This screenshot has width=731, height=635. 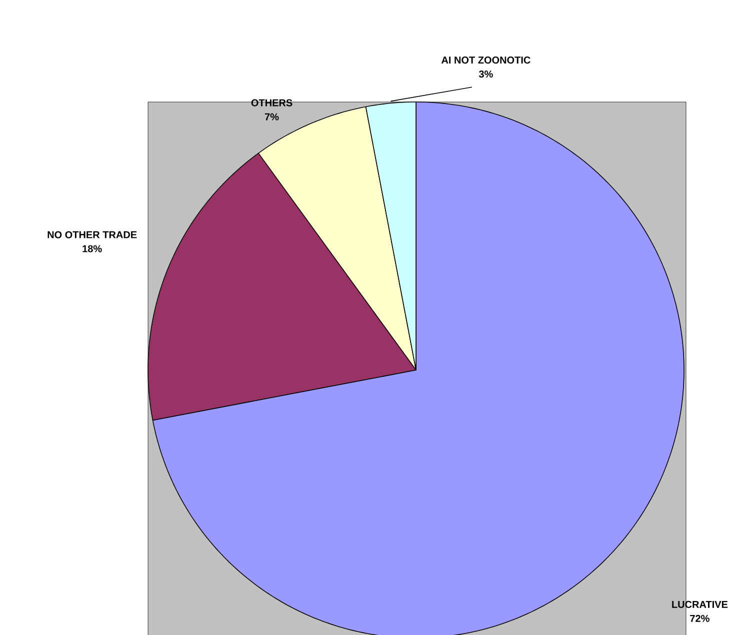 I want to click on slice-label: LUCRATIVE, so click(x=700, y=604).